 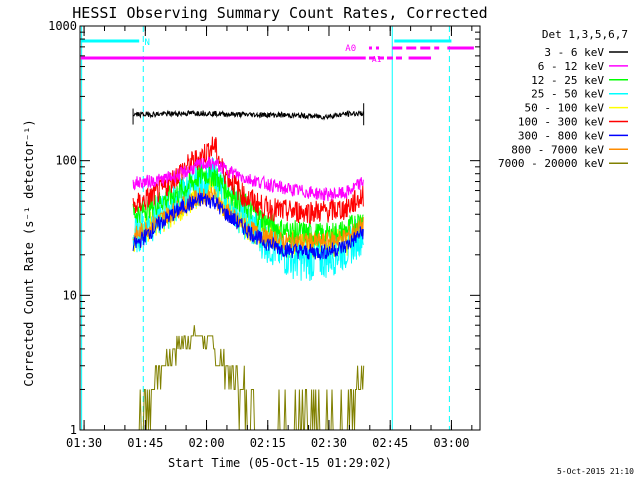 I want to click on series-line-100-300-kev, so click(x=248, y=180).